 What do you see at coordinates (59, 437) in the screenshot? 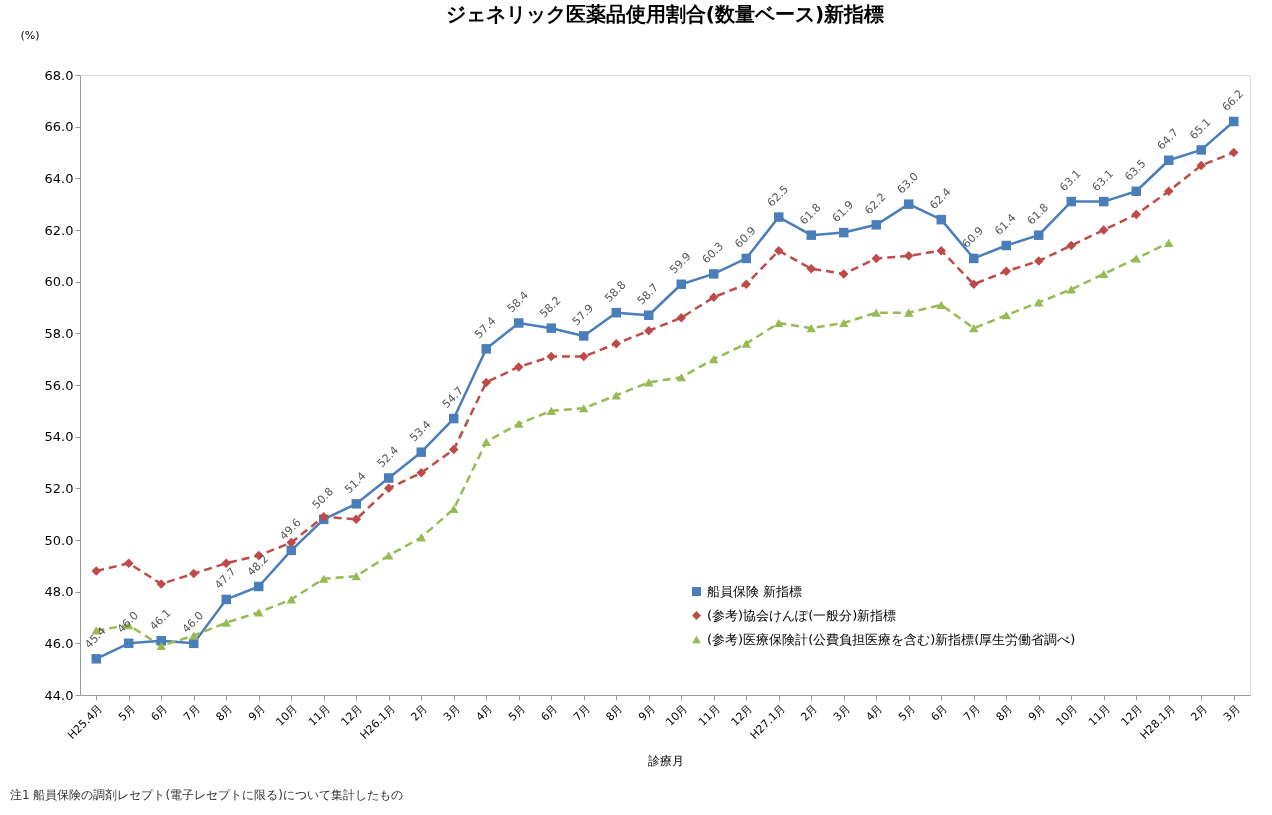
I see `y-tick-label: 54.0` at bounding box center [59, 437].